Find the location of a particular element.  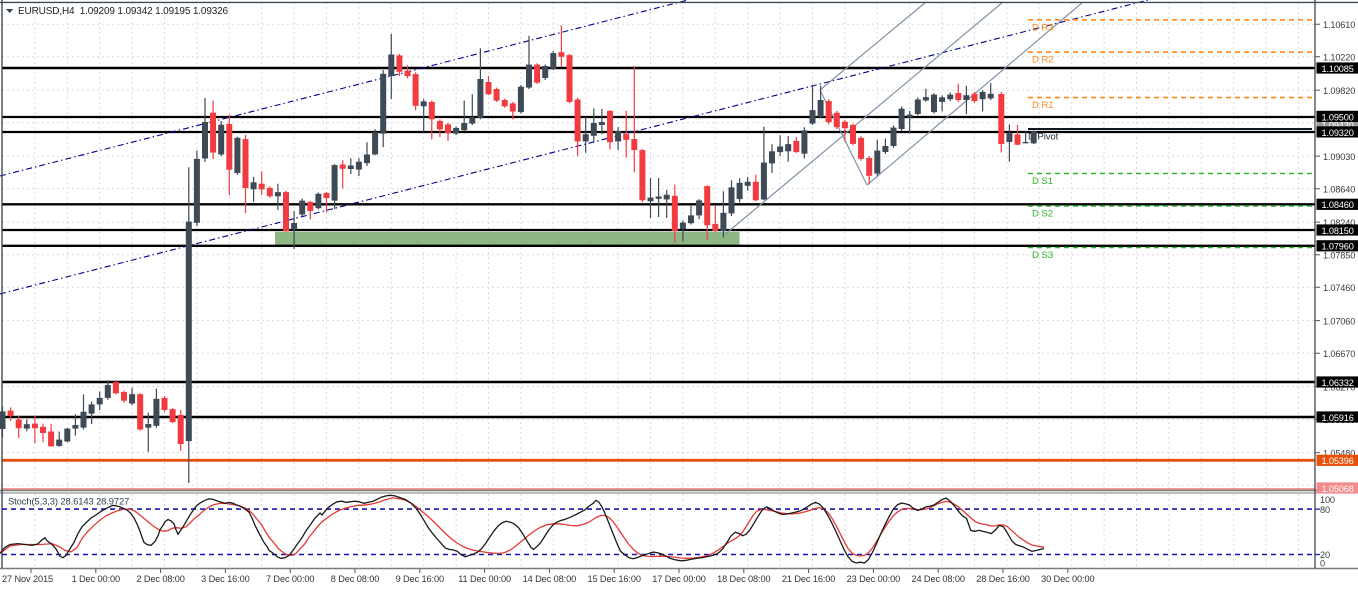

svg-text: 1.08240 is located at coordinates (1339, 223).